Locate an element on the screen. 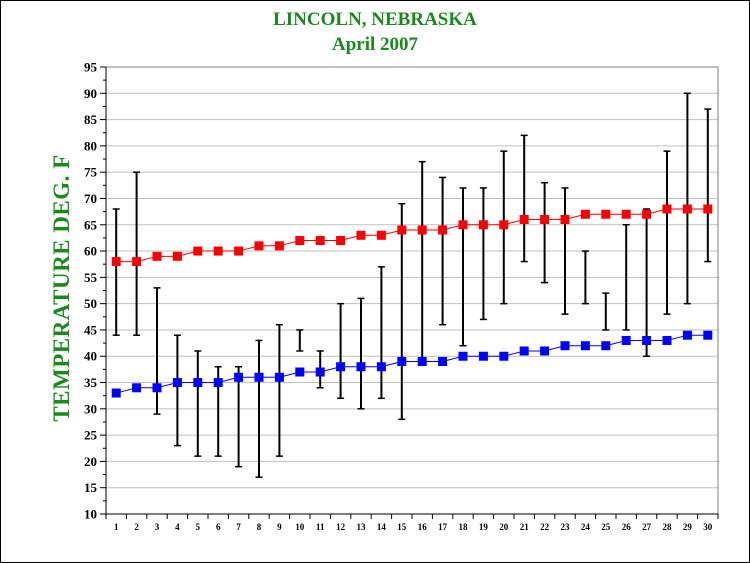 This screenshot has height=563, width=750. y-tick-label: 40 is located at coordinates (90, 356).